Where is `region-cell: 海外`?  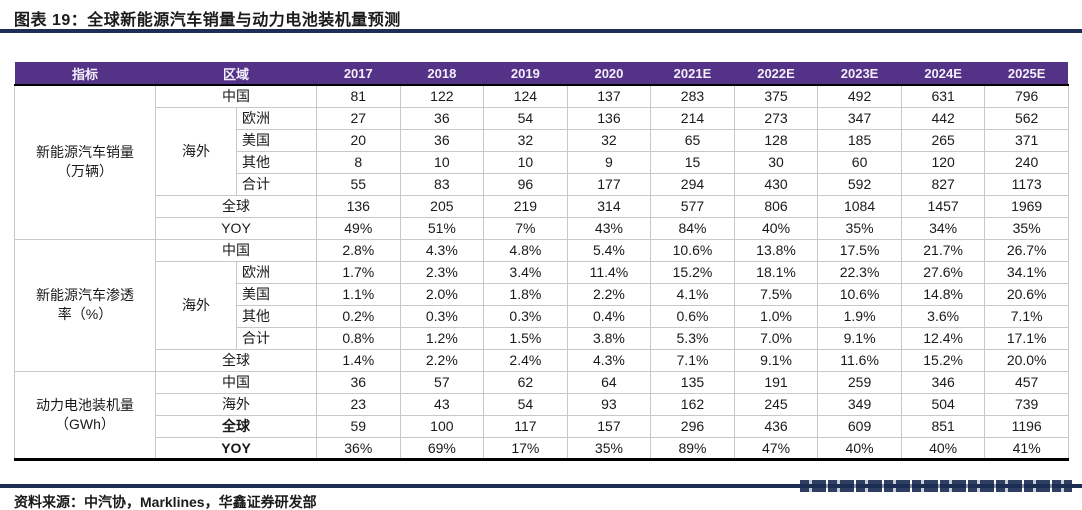 region-cell: 海外 is located at coordinates (236, 404).